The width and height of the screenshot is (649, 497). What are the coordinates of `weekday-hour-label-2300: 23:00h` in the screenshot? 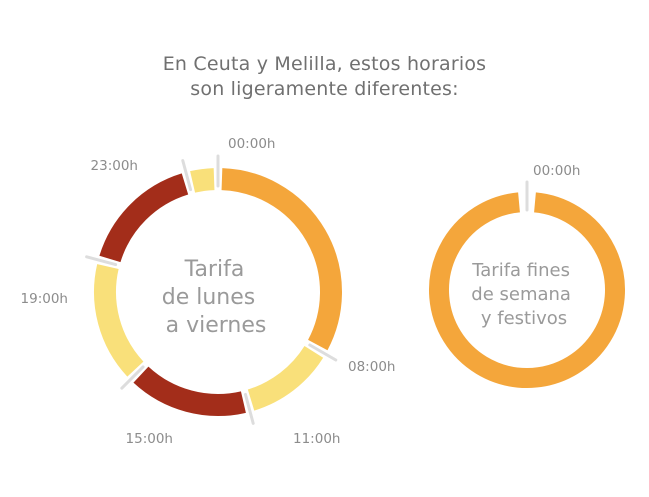 It's located at (114, 166).